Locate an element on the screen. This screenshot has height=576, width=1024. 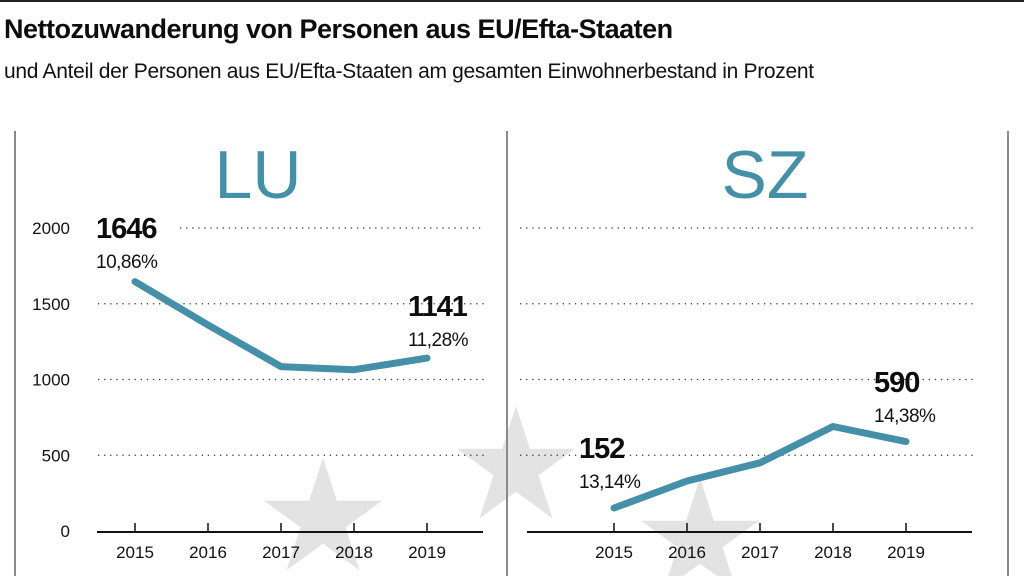
y-tick-label: 0 is located at coordinates (65, 531).